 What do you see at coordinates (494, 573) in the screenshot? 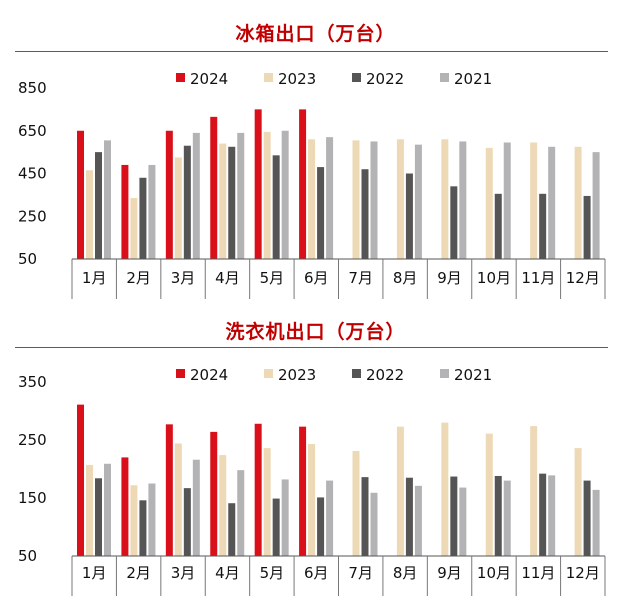
I see `x-tick-label: 10月` at bounding box center [494, 573].